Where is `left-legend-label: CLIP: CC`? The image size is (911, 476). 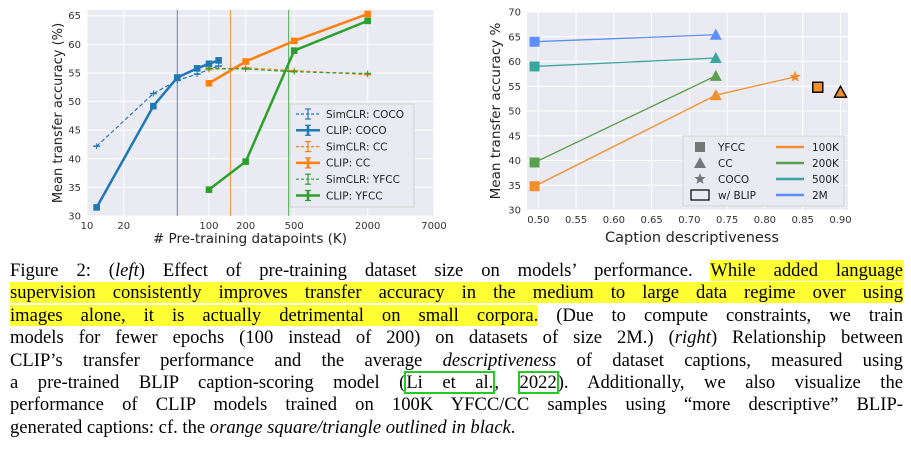 left-legend-label: CLIP: CC is located at coordinates (348, 164).